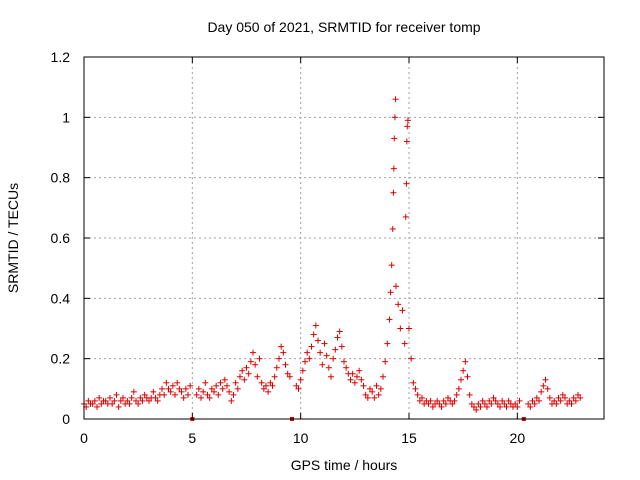 The height and width of the screenshot is (480, 640). I want to click on y-axis-label: SRMTID / TECUs, so click(13, 238).